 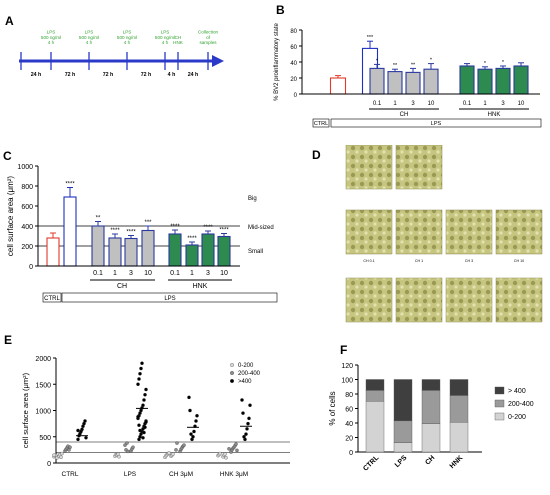 What do you see at coordinates (293, 48) in the screenshot?
I see `y-tick-label: 60` at bounding box center [293, 48].